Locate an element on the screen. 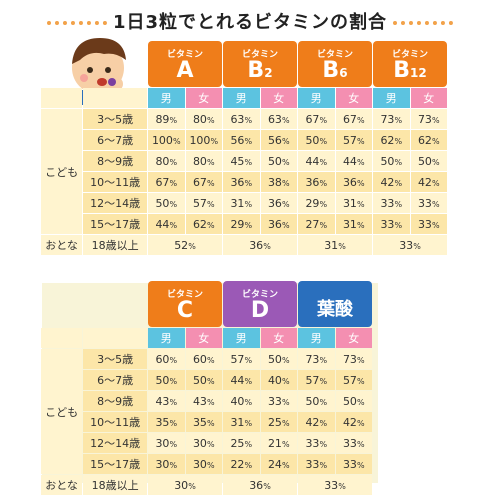  percent-cell: 40% is located at coordinates (278, 380).